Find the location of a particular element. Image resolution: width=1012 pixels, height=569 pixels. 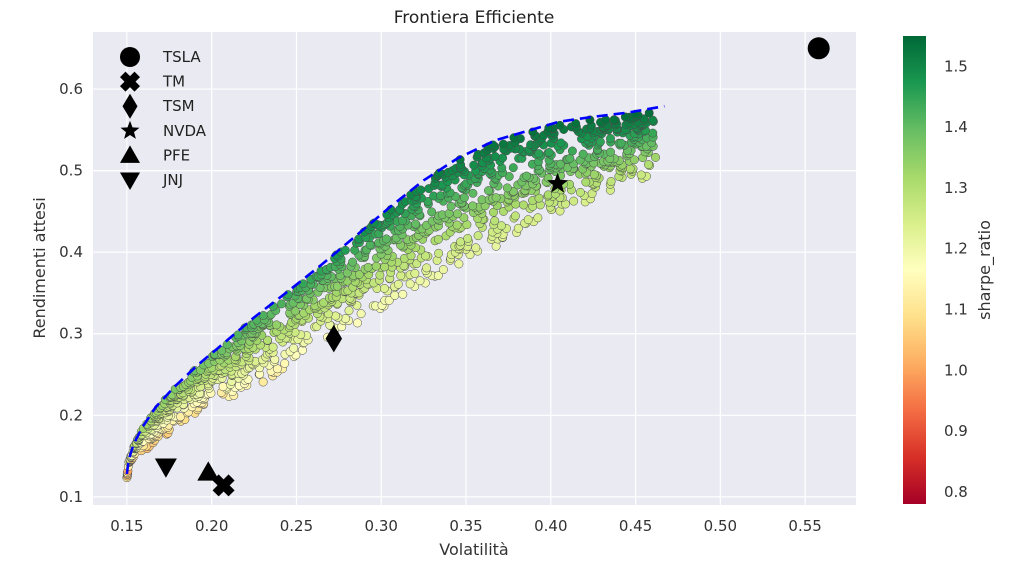

legend-label: PFE is located at coordinates (176, 155).